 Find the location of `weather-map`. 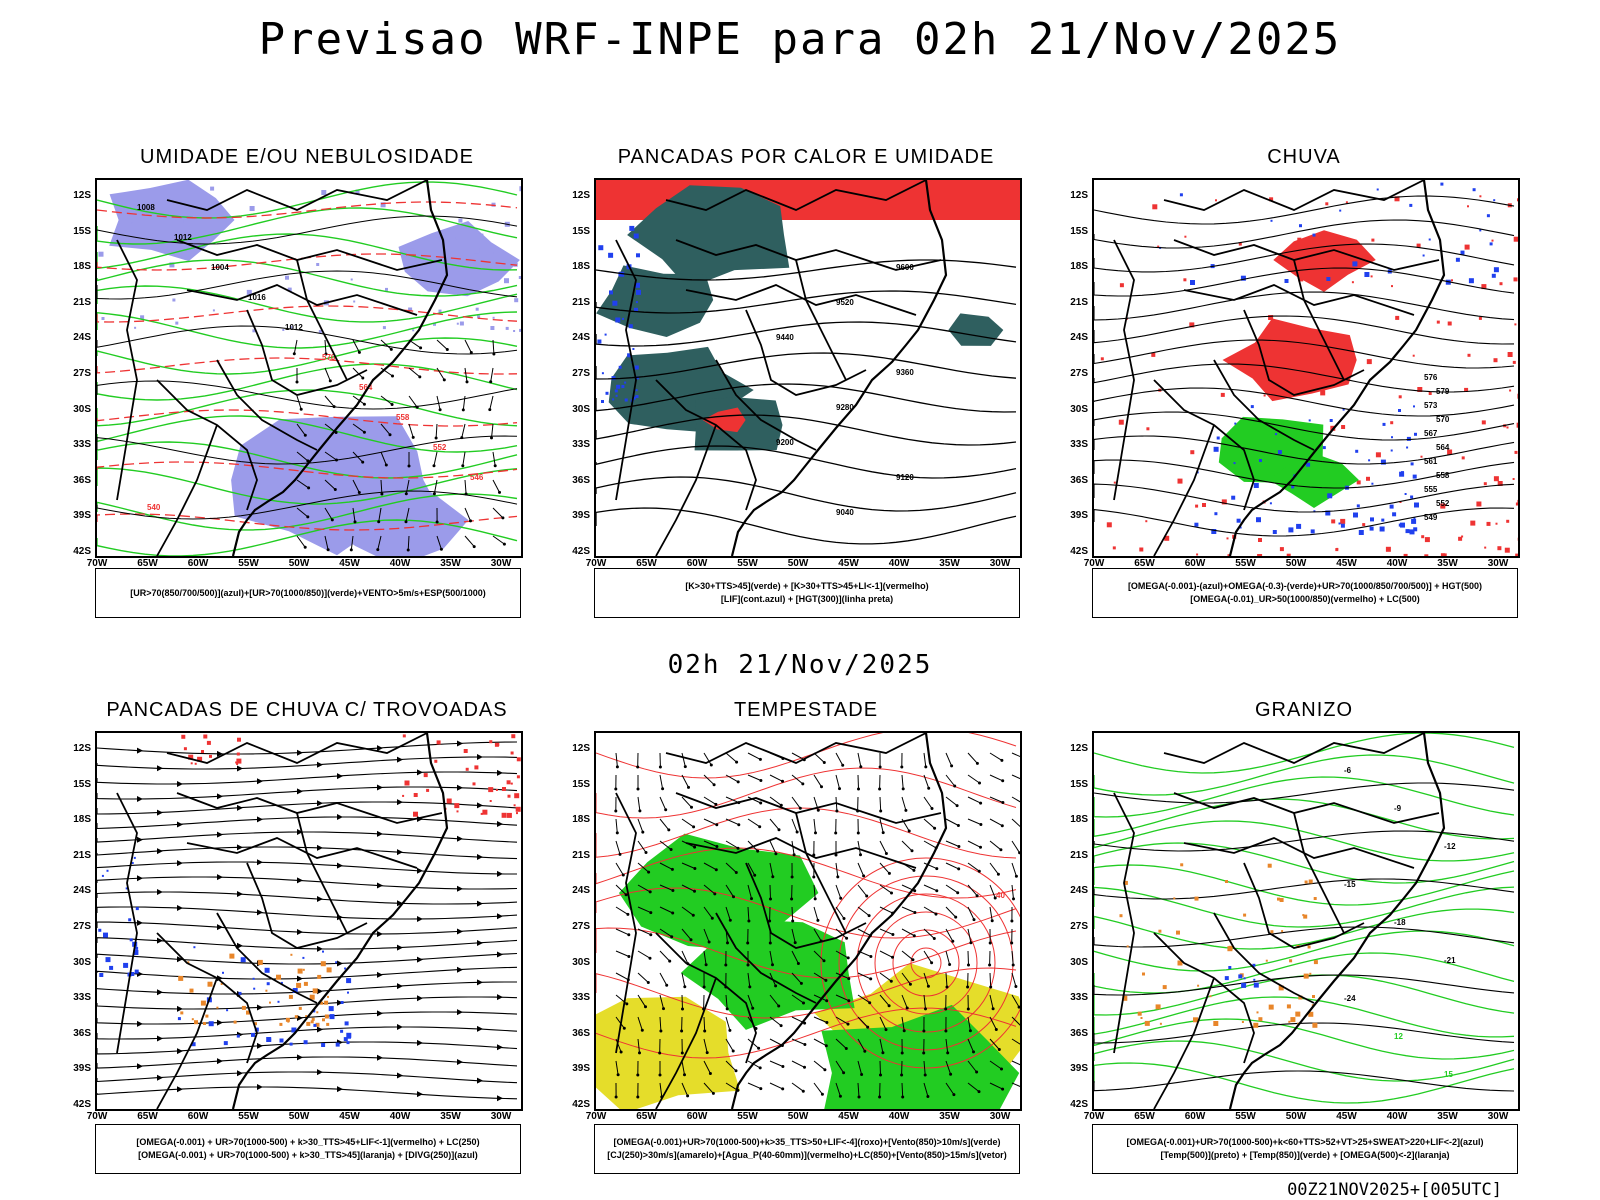

weather-map is located at coordinates (309, 921).